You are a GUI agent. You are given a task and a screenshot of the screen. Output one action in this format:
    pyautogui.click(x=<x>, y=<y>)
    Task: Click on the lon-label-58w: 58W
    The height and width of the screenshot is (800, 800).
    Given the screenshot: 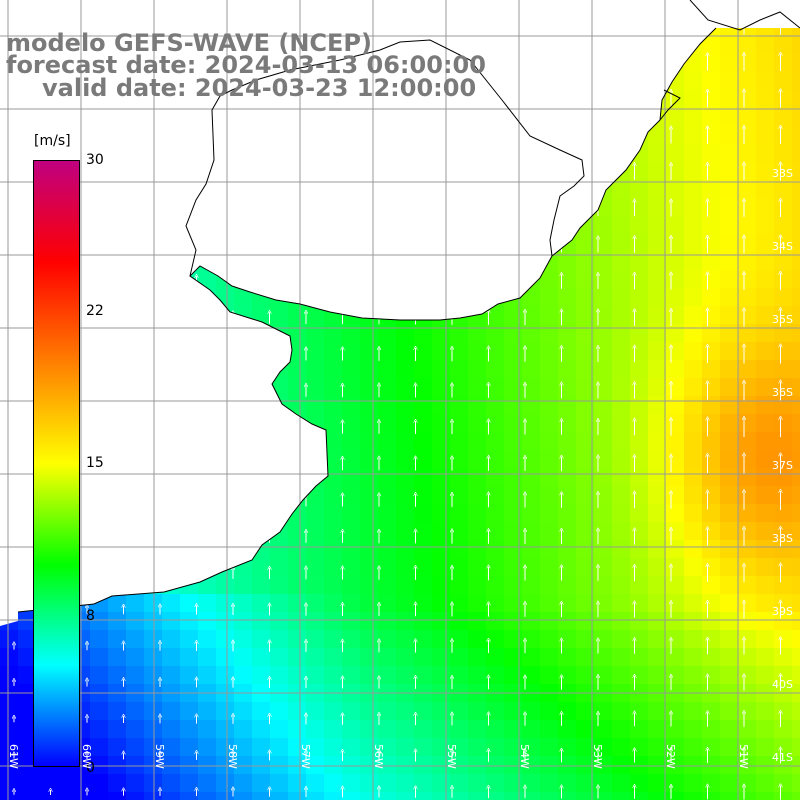 What is the action you would take?
    pyautogui.click(x=232, y=756)
    